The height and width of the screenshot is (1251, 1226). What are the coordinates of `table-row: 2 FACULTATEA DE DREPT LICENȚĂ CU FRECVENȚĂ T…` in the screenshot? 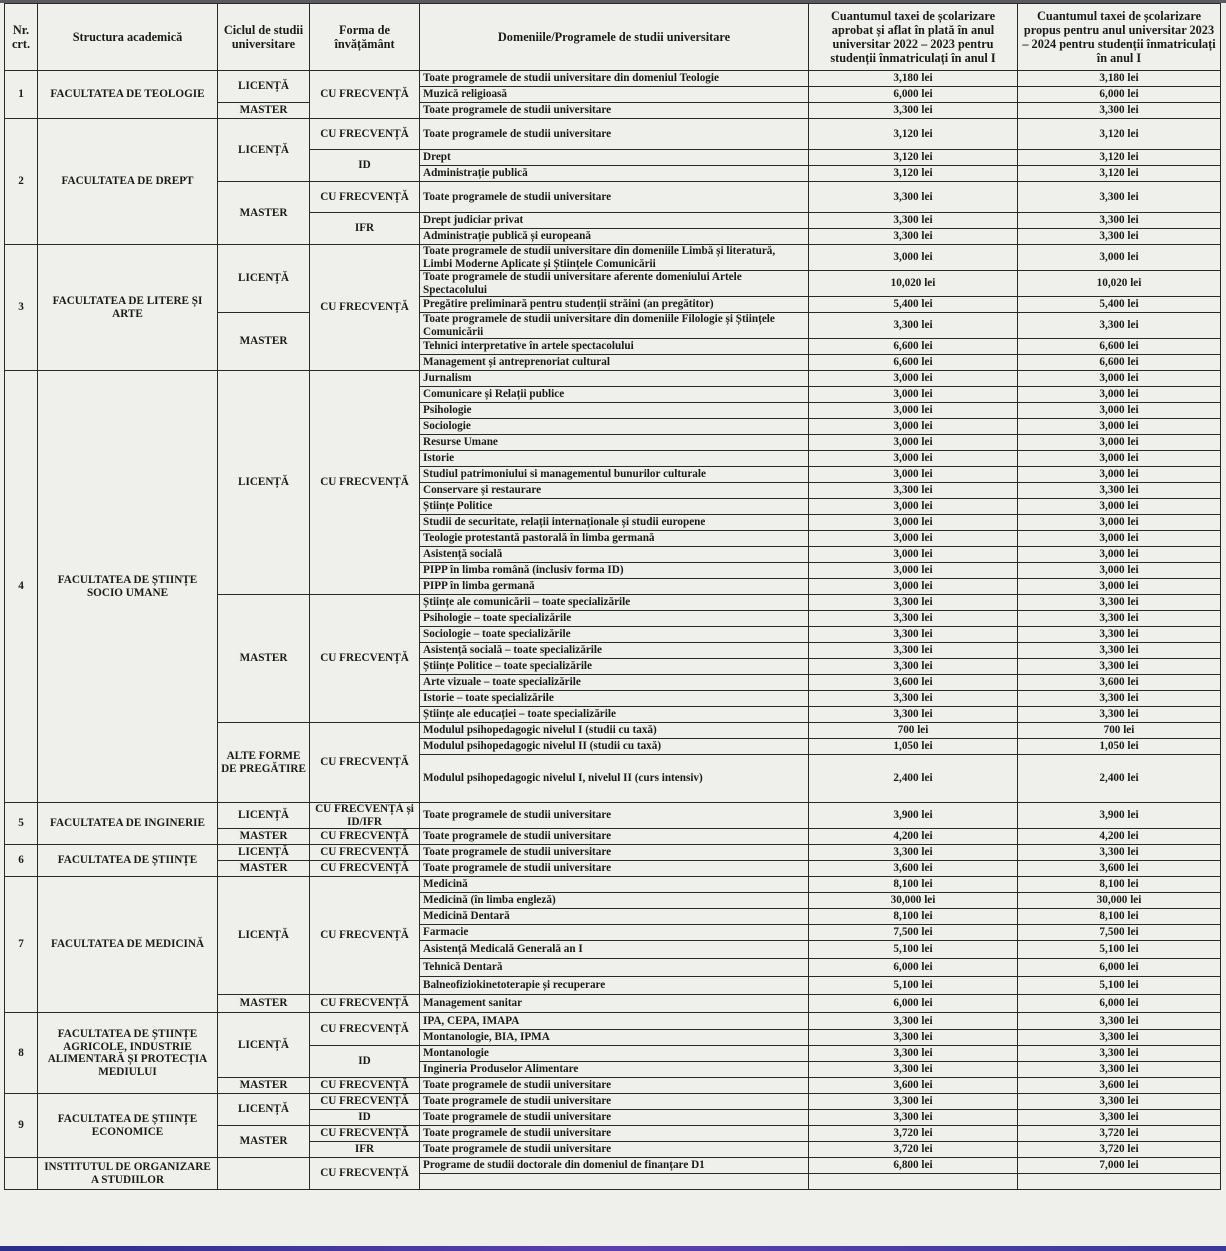 It's located at (612, 181).